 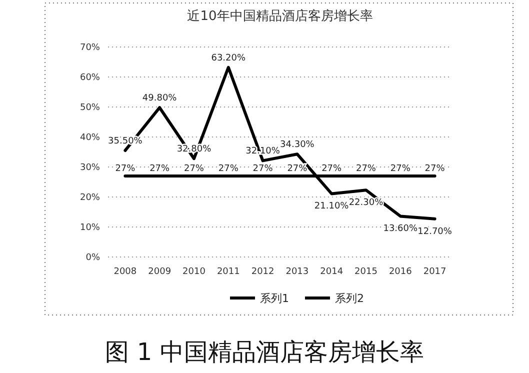 What do you see at coordinates (262, 272) in the screenshot?
I see `x-tick-label: 2012` at bounding box center [262, 272].